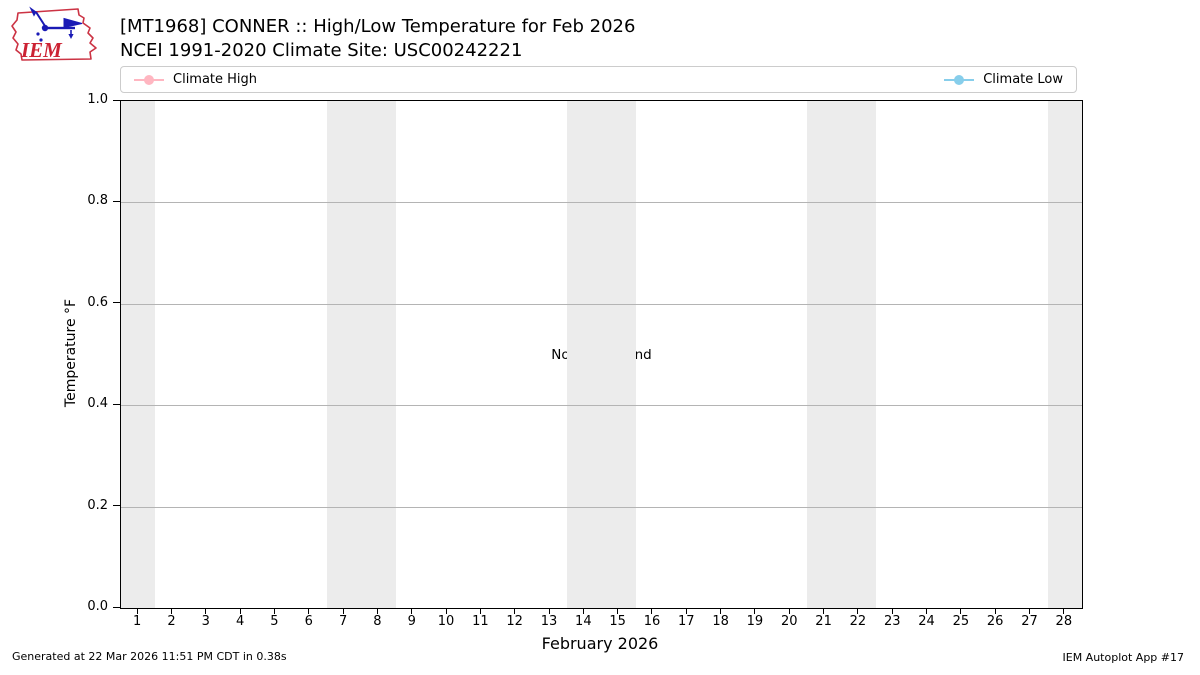  Describe the element at coordinates (1023, 79) in the screenshot. I see `legend-label-climate-low: Climate Low` at that location.